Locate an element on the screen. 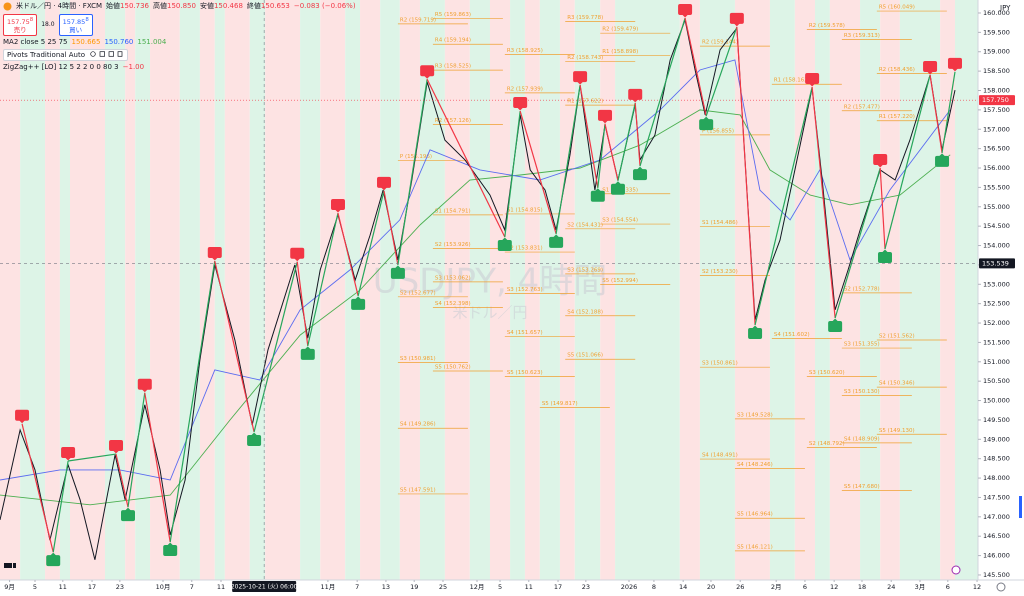 This screenshot has width=1024, height=596. pivot-label: S5 (149.130) is located at coordinates (897, 431).